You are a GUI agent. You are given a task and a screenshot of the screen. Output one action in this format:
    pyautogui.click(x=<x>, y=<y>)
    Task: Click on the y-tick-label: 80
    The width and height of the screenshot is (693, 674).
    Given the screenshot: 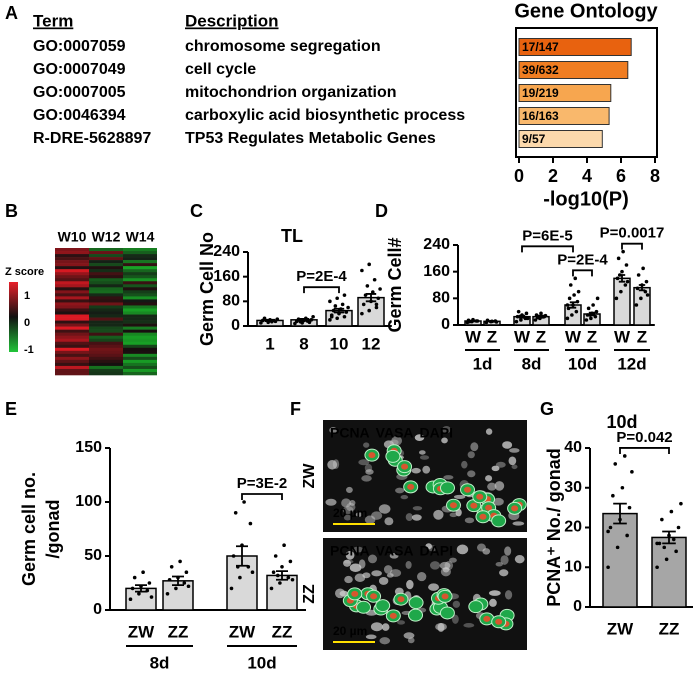 What is the action you would take?
    pyautogui.click(x=441, y=298)
    